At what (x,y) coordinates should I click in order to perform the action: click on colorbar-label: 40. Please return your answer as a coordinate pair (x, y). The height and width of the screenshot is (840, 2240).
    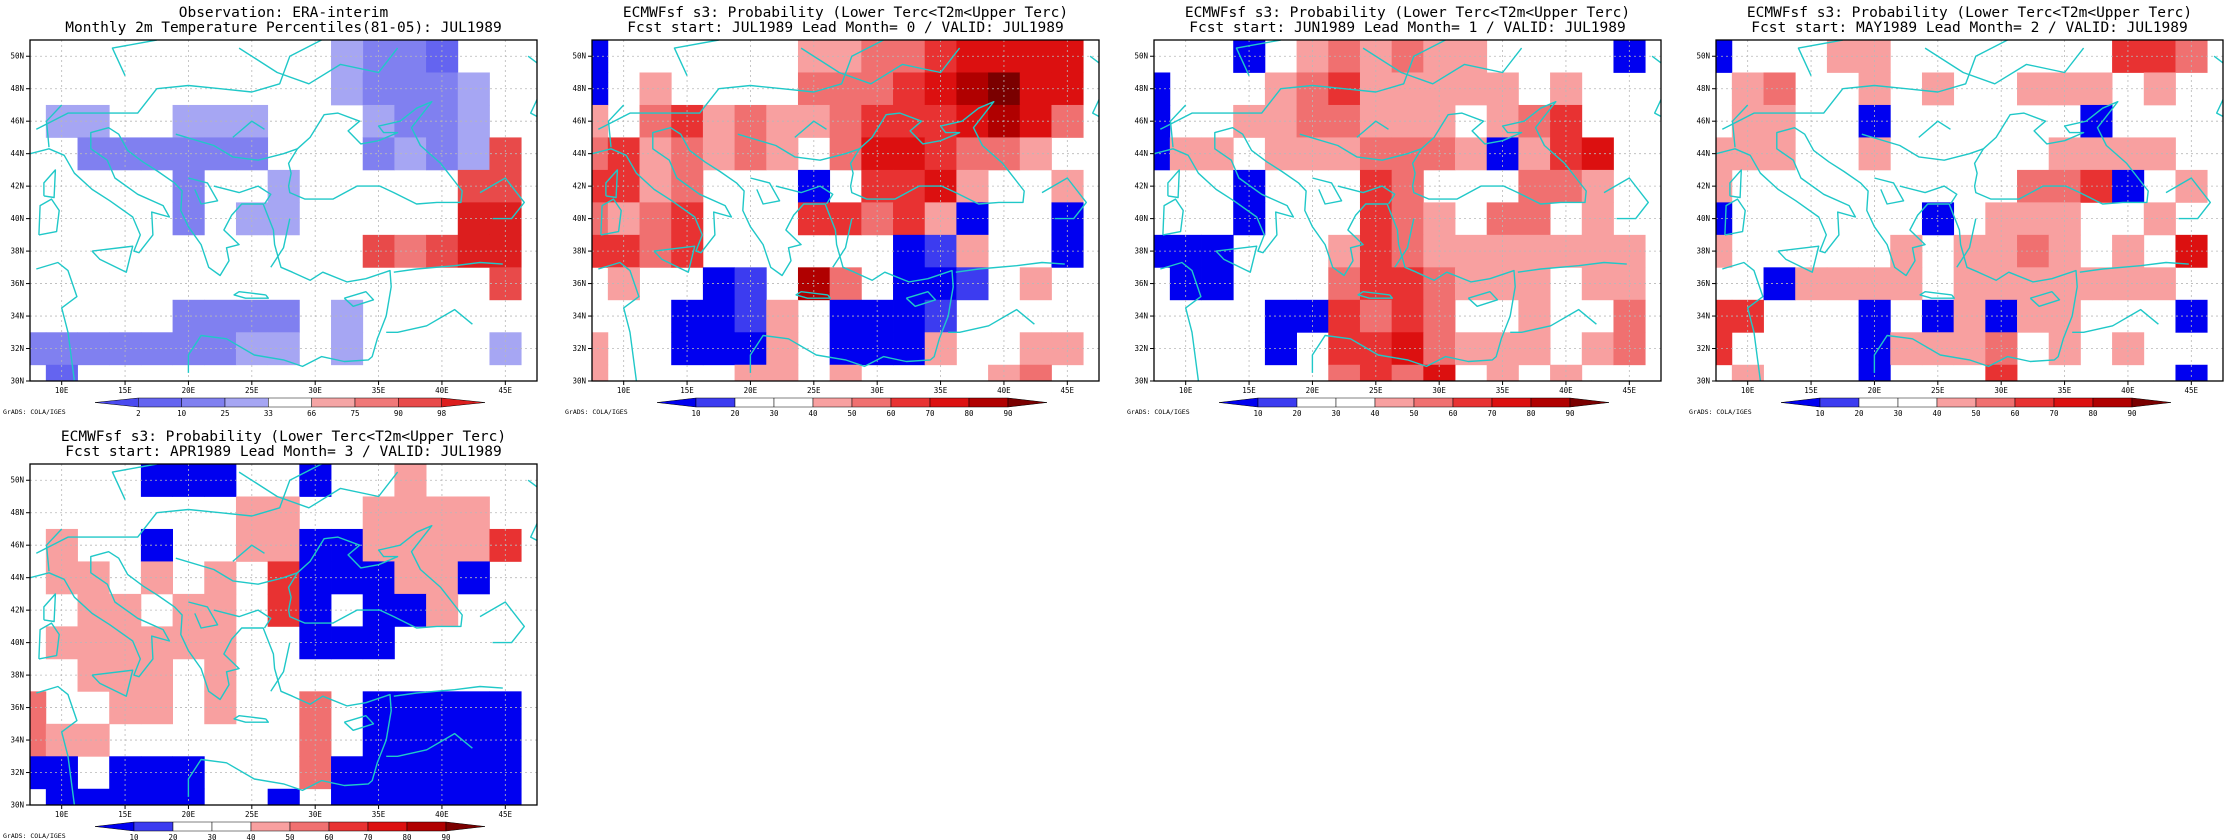
    Looking at the image, I should click on (251, 836).